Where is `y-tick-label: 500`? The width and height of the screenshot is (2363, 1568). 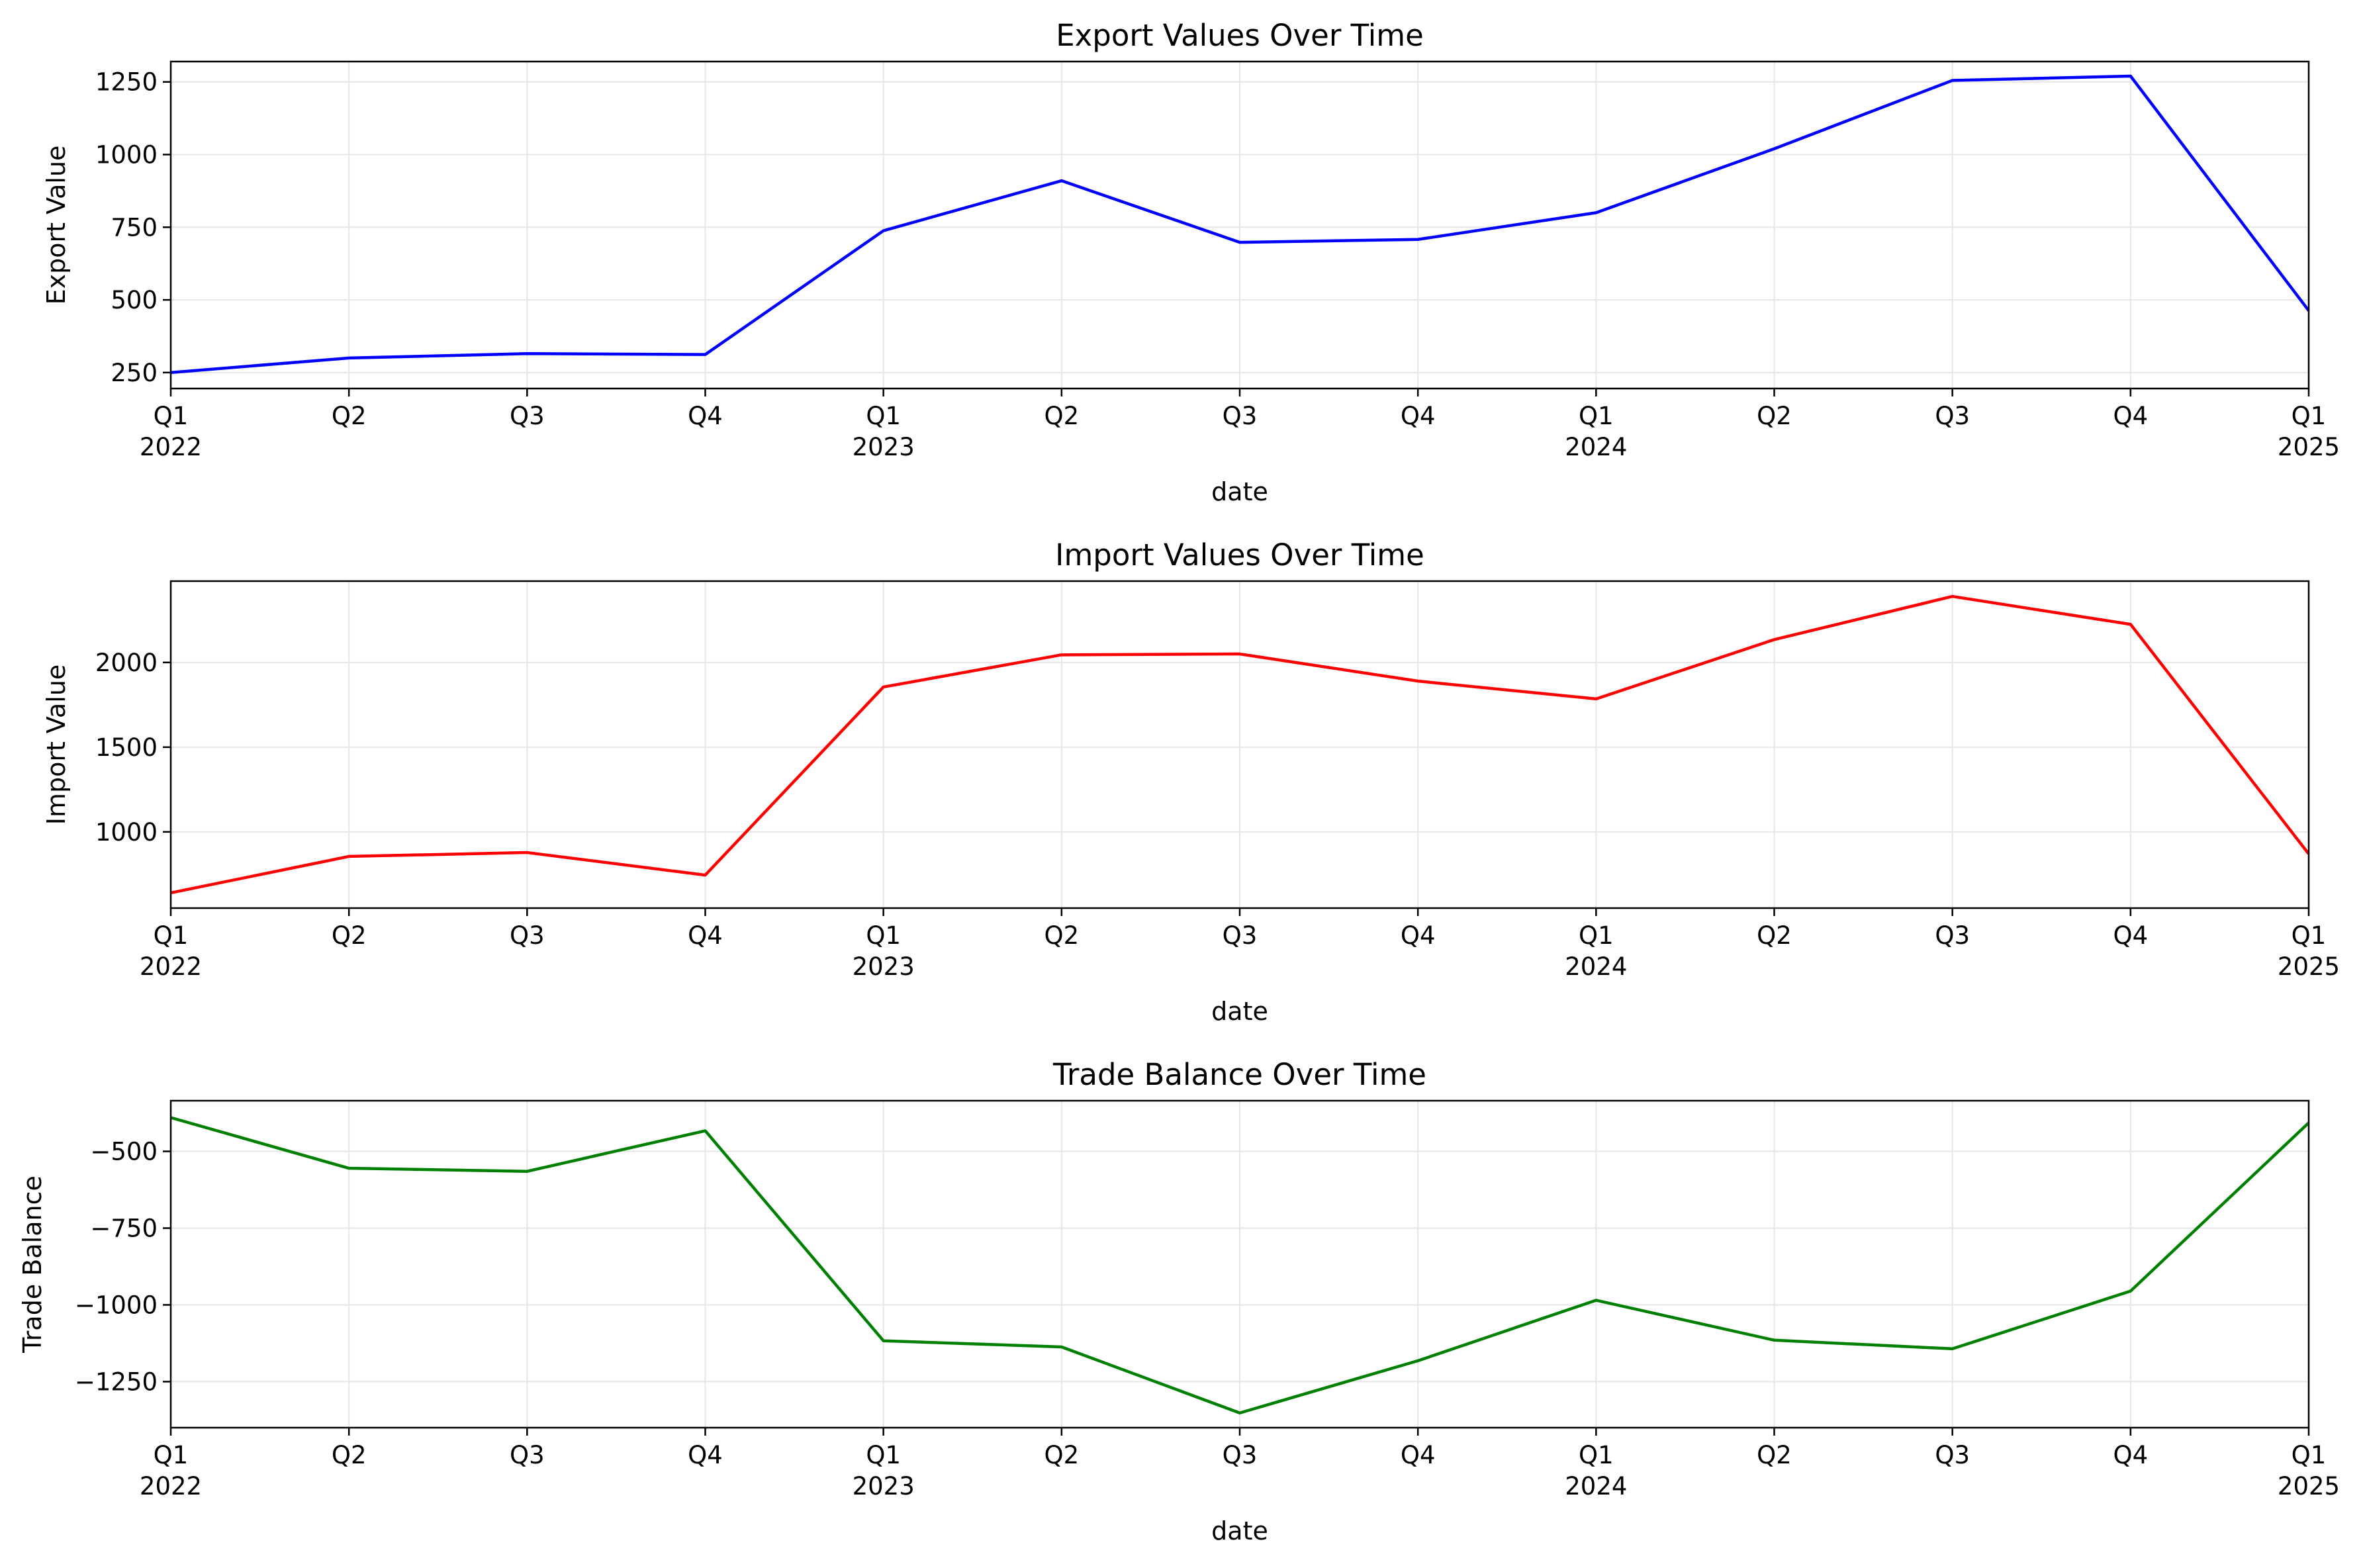 y-tick-label: 500 is located at coordinates (134, 300).